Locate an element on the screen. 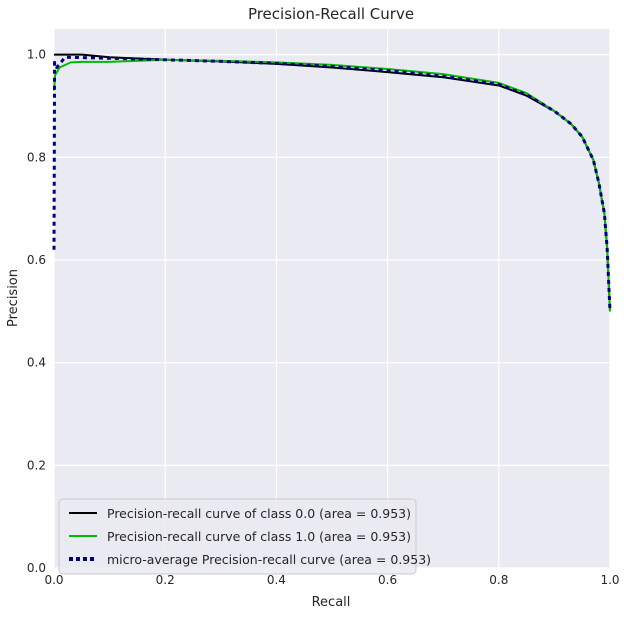 Image resolution: width=627 pixels, height=618 pixels. y-tick-label: 0.0 is located at coordinates (36, 568).